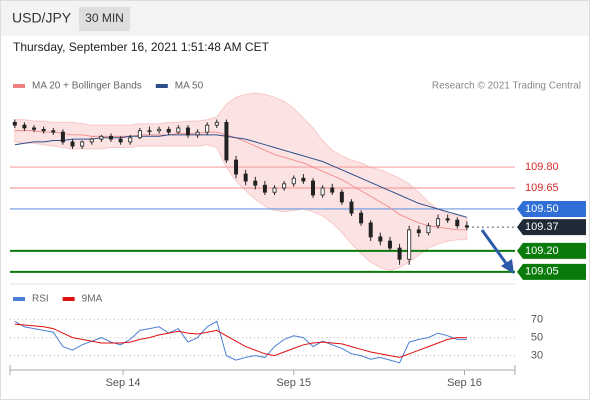  What do you see at coordinates (537, 356) in the screenshot?
I see `y-tick-label: 30` at bounding box center [537, 356].